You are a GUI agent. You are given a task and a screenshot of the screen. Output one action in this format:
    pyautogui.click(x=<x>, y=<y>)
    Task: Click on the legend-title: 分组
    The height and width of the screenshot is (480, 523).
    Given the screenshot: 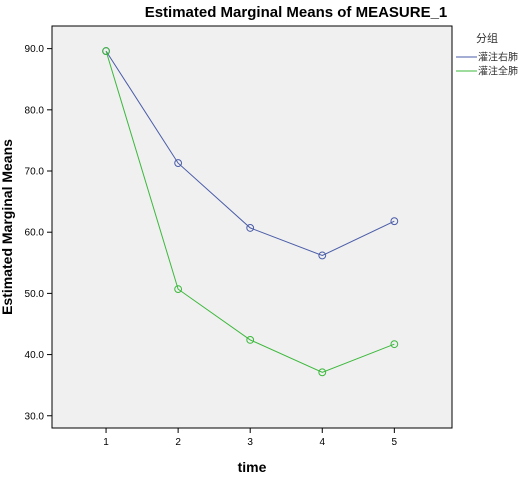 What is the action you would take?
    pyautogui.click(x=487, y=38)
    